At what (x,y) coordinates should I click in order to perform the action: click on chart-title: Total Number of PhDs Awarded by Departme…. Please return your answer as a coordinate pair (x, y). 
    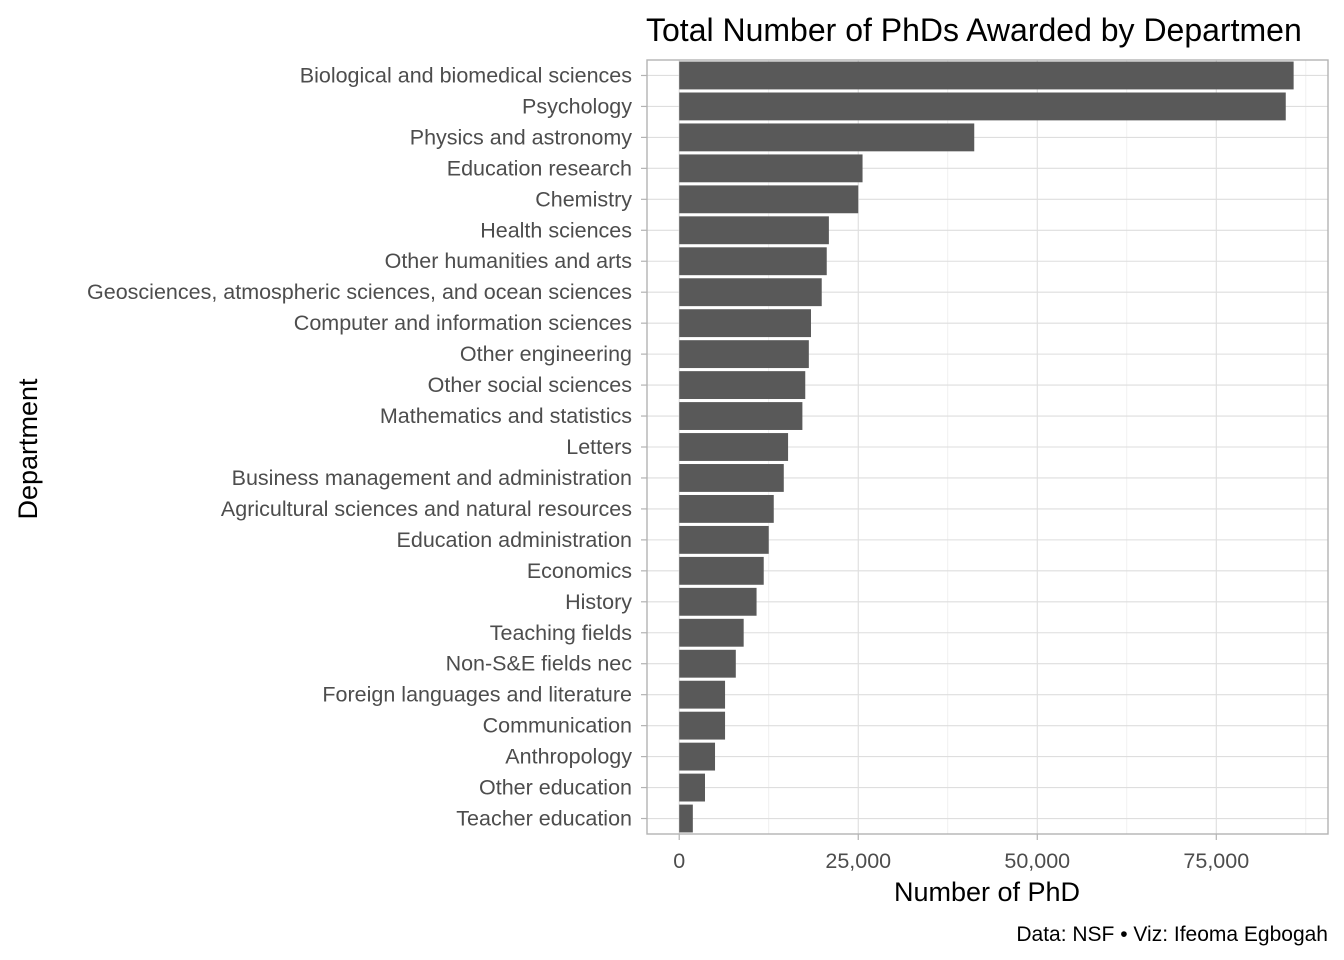
    Looking at the image, I should click on (974, 30).